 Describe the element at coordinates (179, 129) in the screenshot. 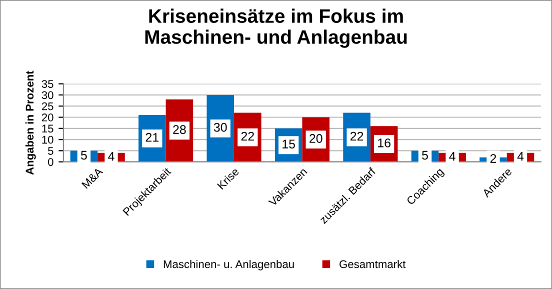

I see `data-label: 28` at that location.